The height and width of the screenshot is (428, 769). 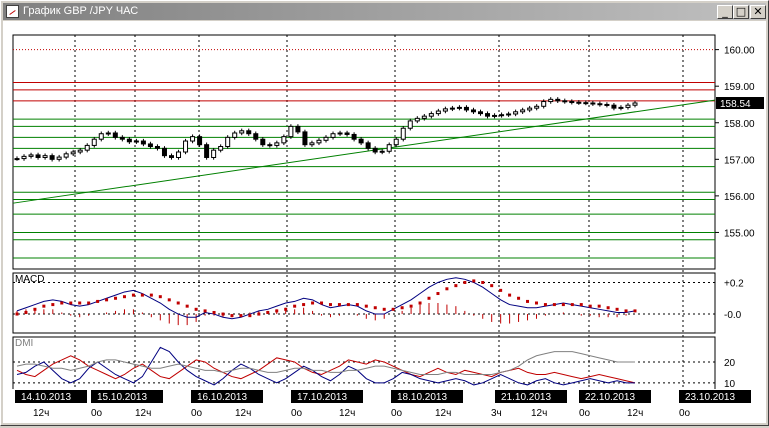 What do you see at coordinates (739, 51) in the screenshot?
I see `price-tick-label-0: 160.00` at bounding box center [739, 51].